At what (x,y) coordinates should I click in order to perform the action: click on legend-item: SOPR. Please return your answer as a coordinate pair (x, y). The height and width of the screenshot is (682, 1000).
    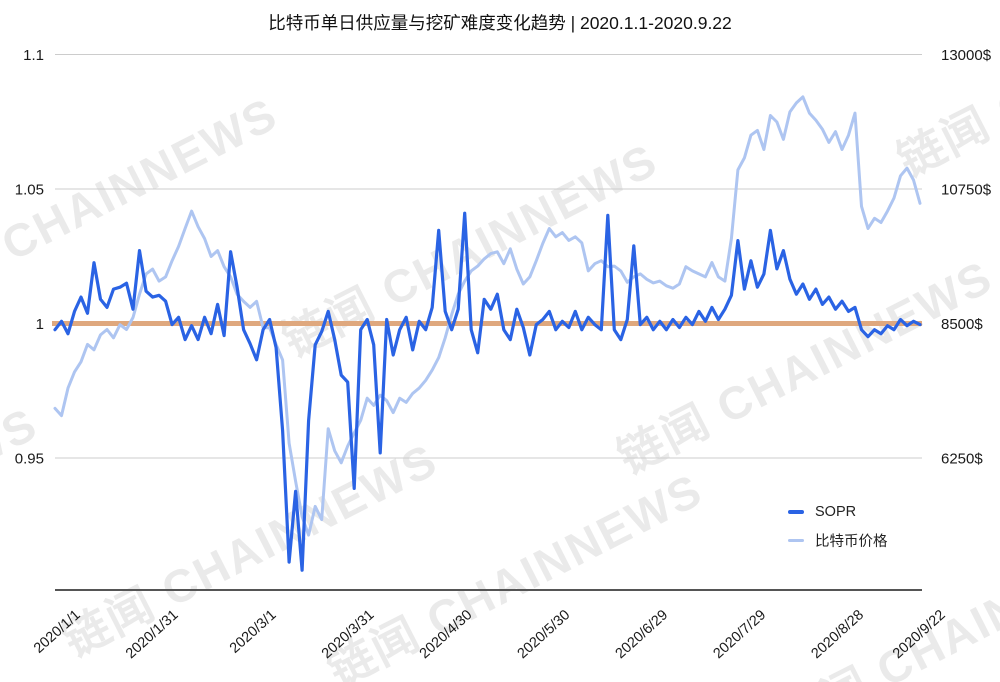
    Looking at the image, I should click on (838, 512).